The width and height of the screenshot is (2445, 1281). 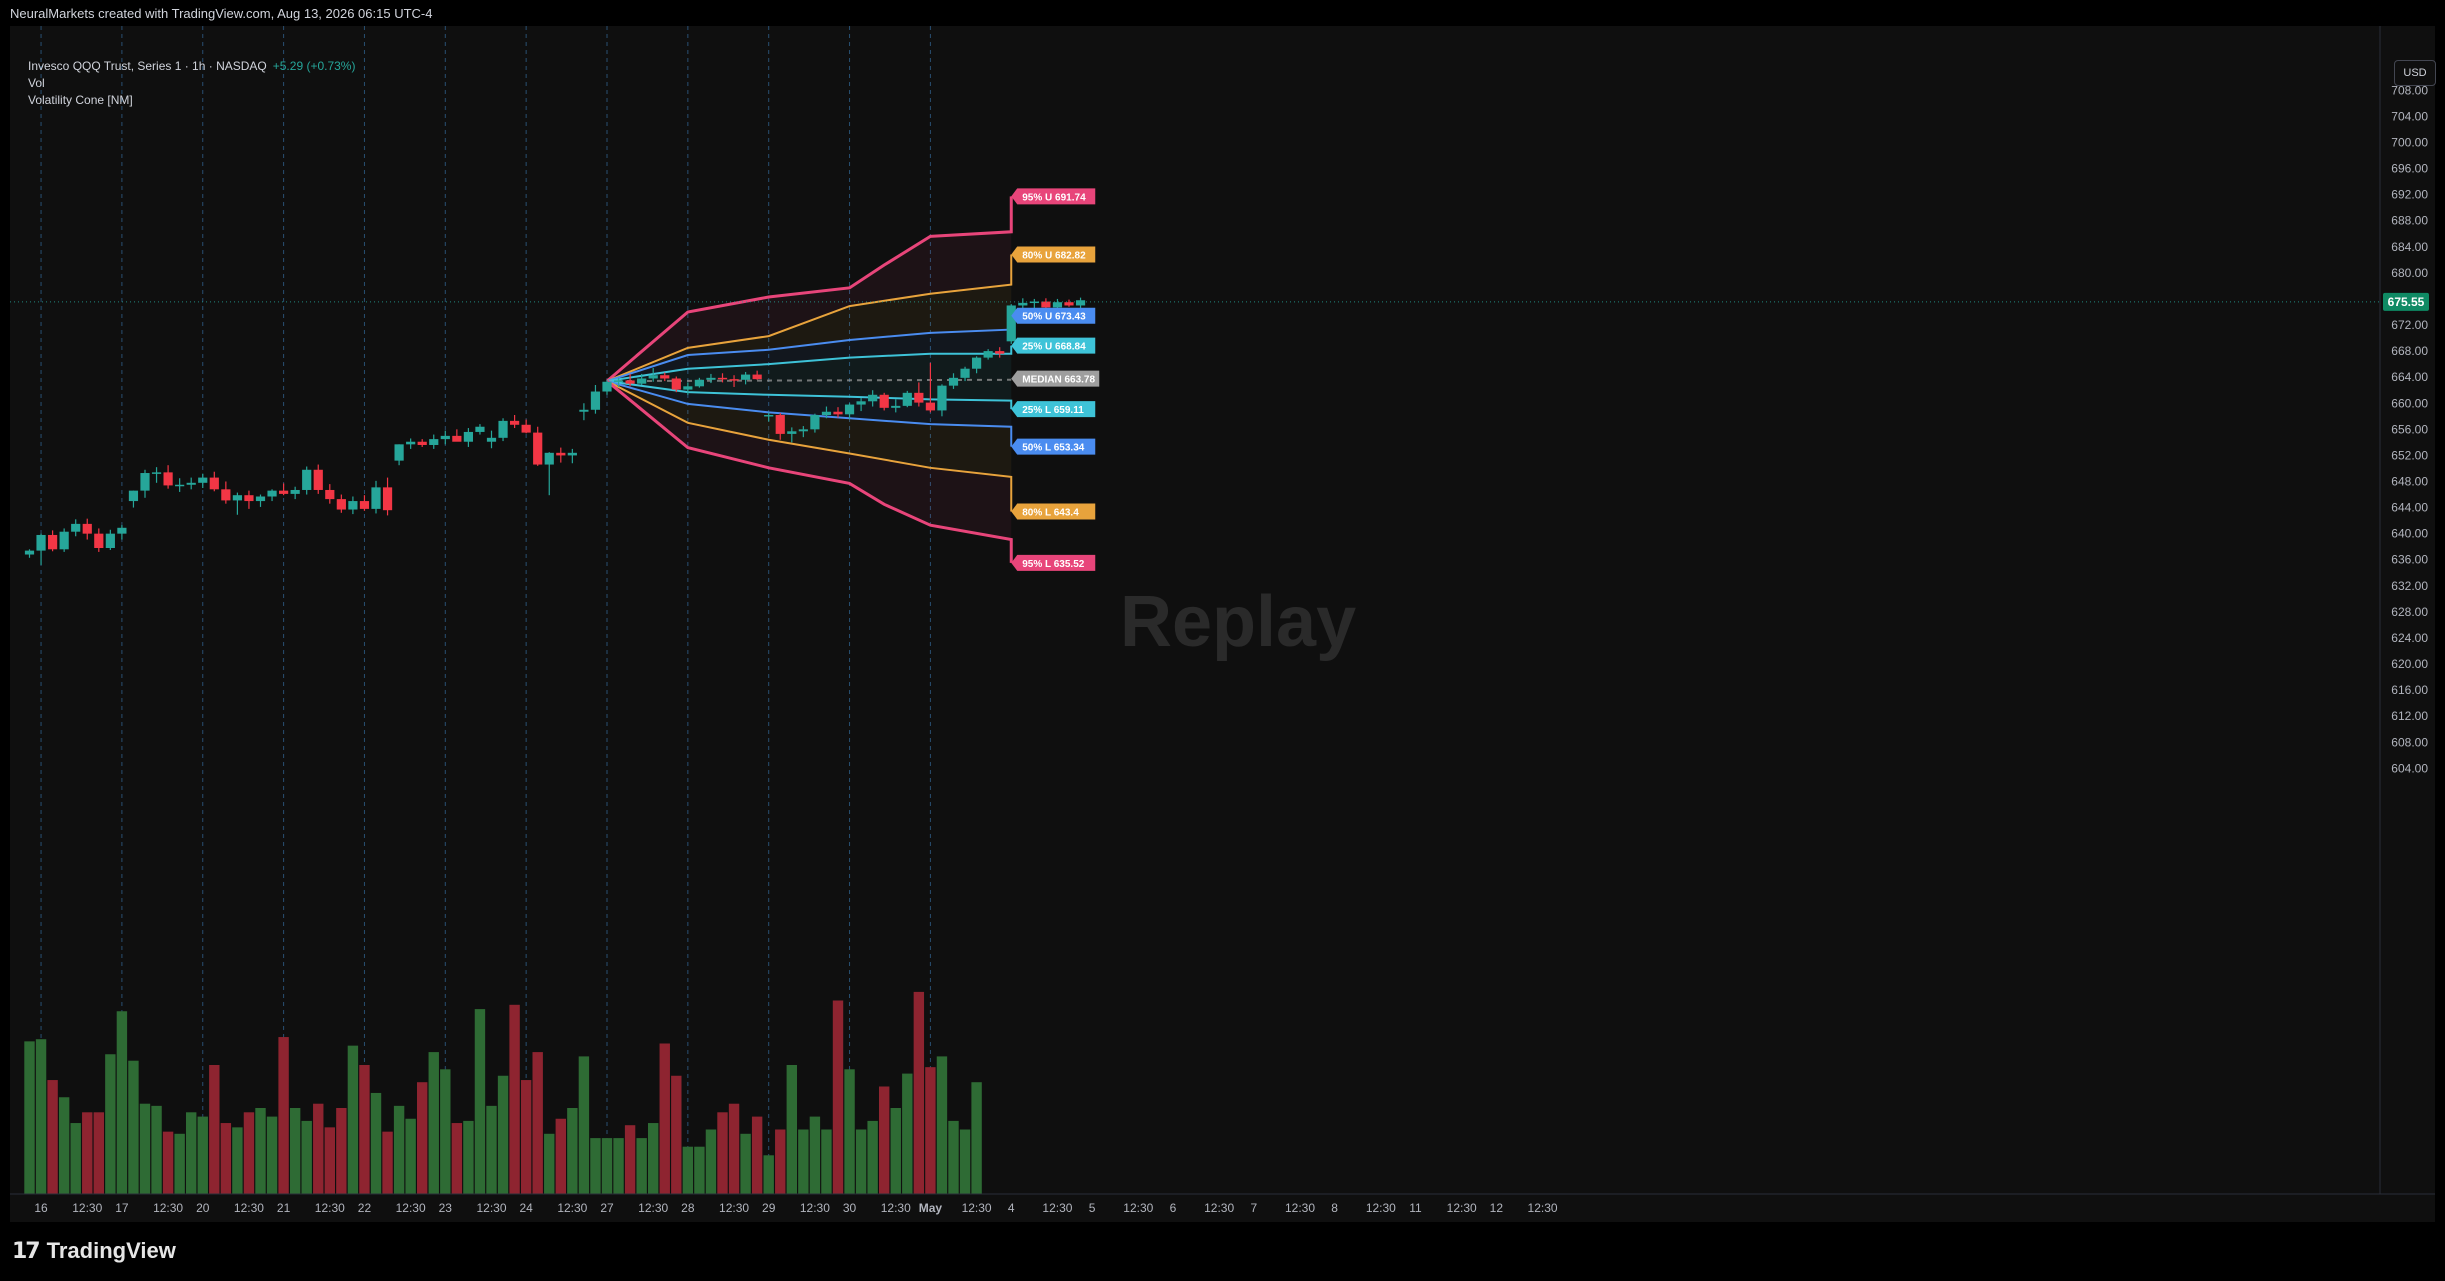 I want to click on replay-watermark-text: Replay, so click(x=1238, y=622).